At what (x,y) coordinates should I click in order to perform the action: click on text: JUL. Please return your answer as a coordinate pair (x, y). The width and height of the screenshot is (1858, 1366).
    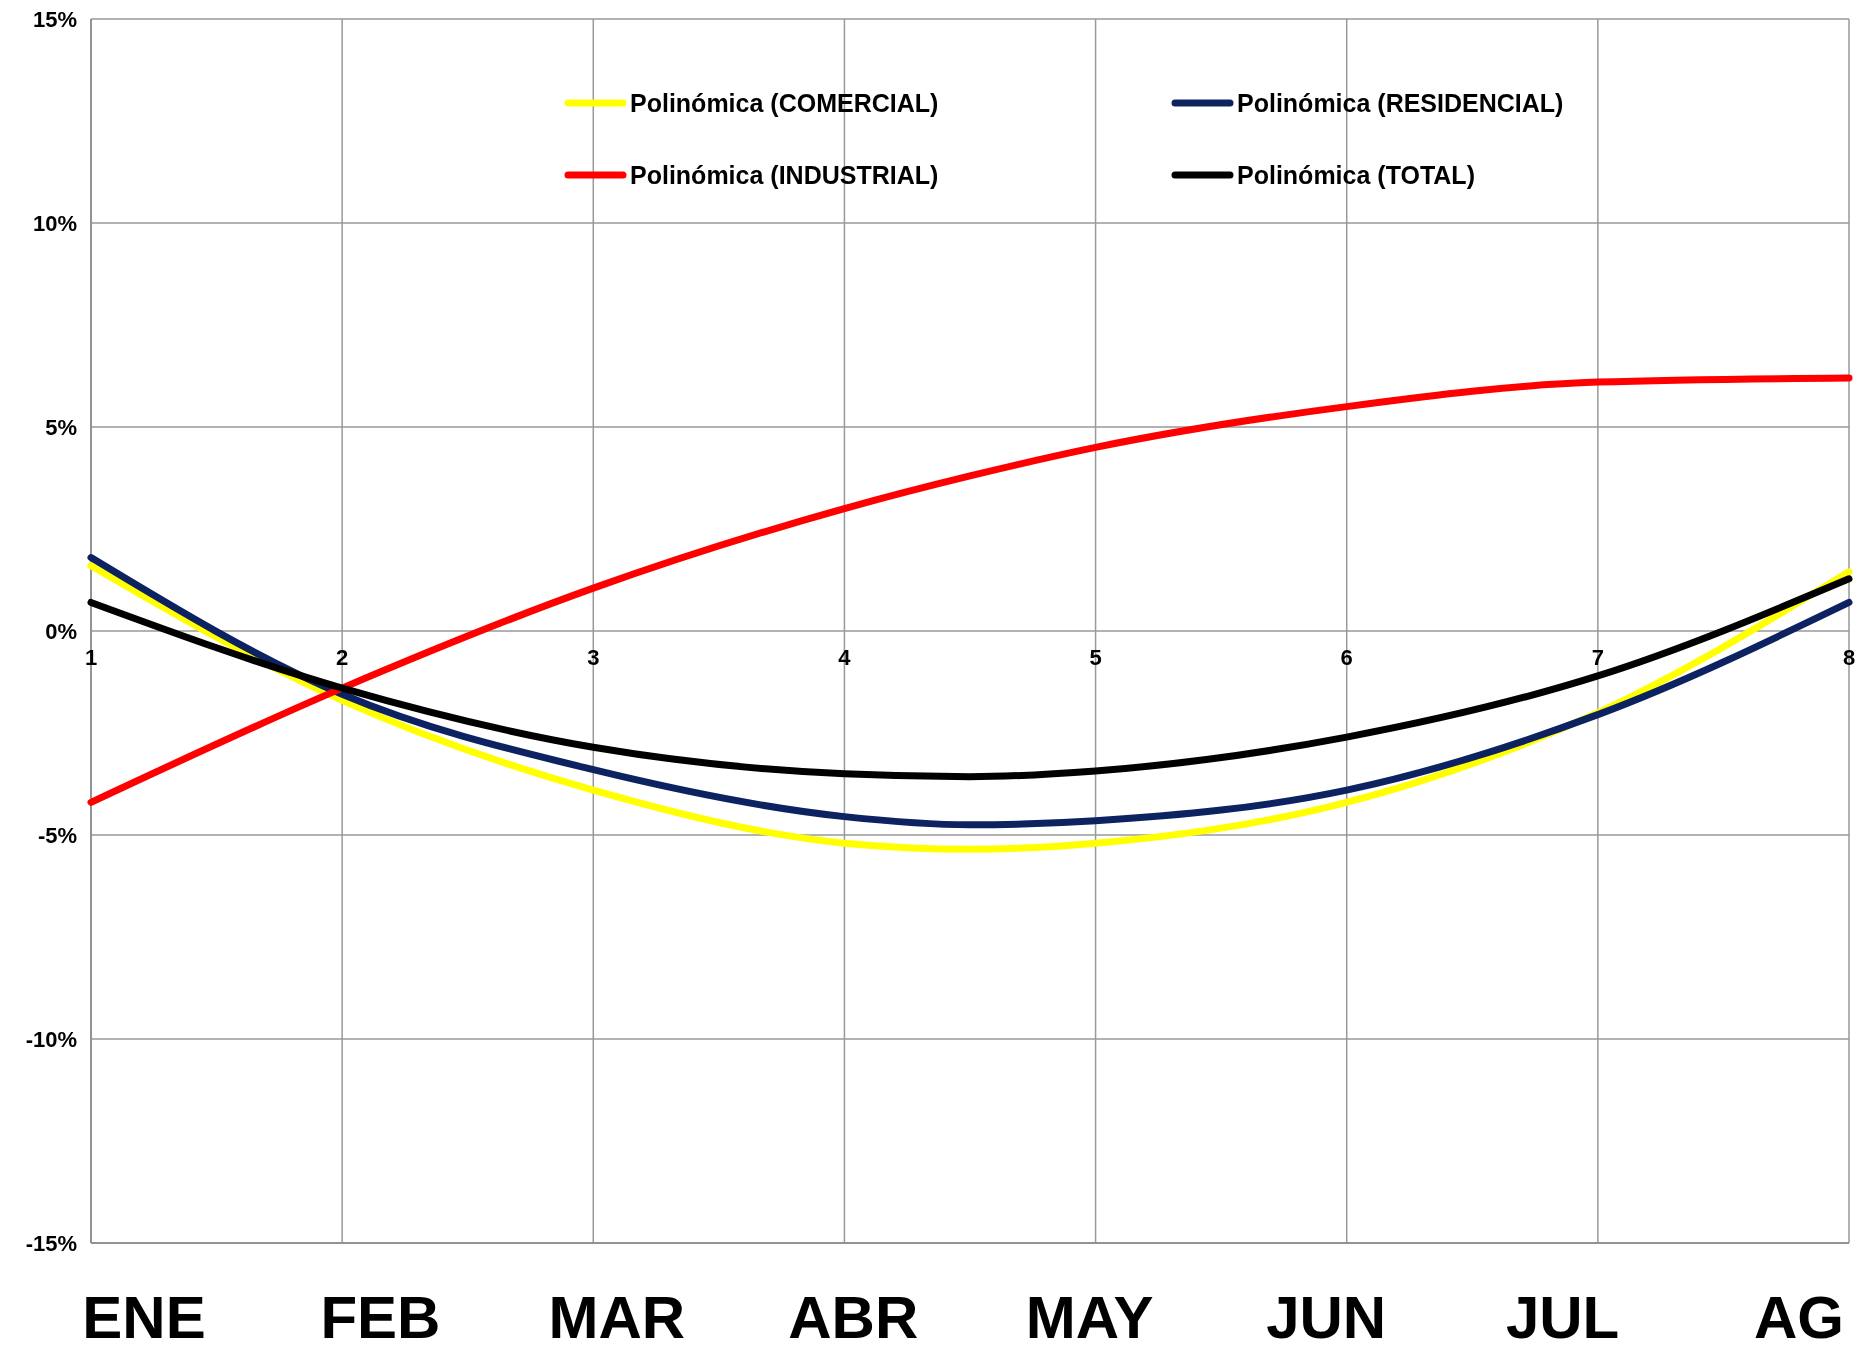
    Looking at the image, I should click on (1562, 1317).